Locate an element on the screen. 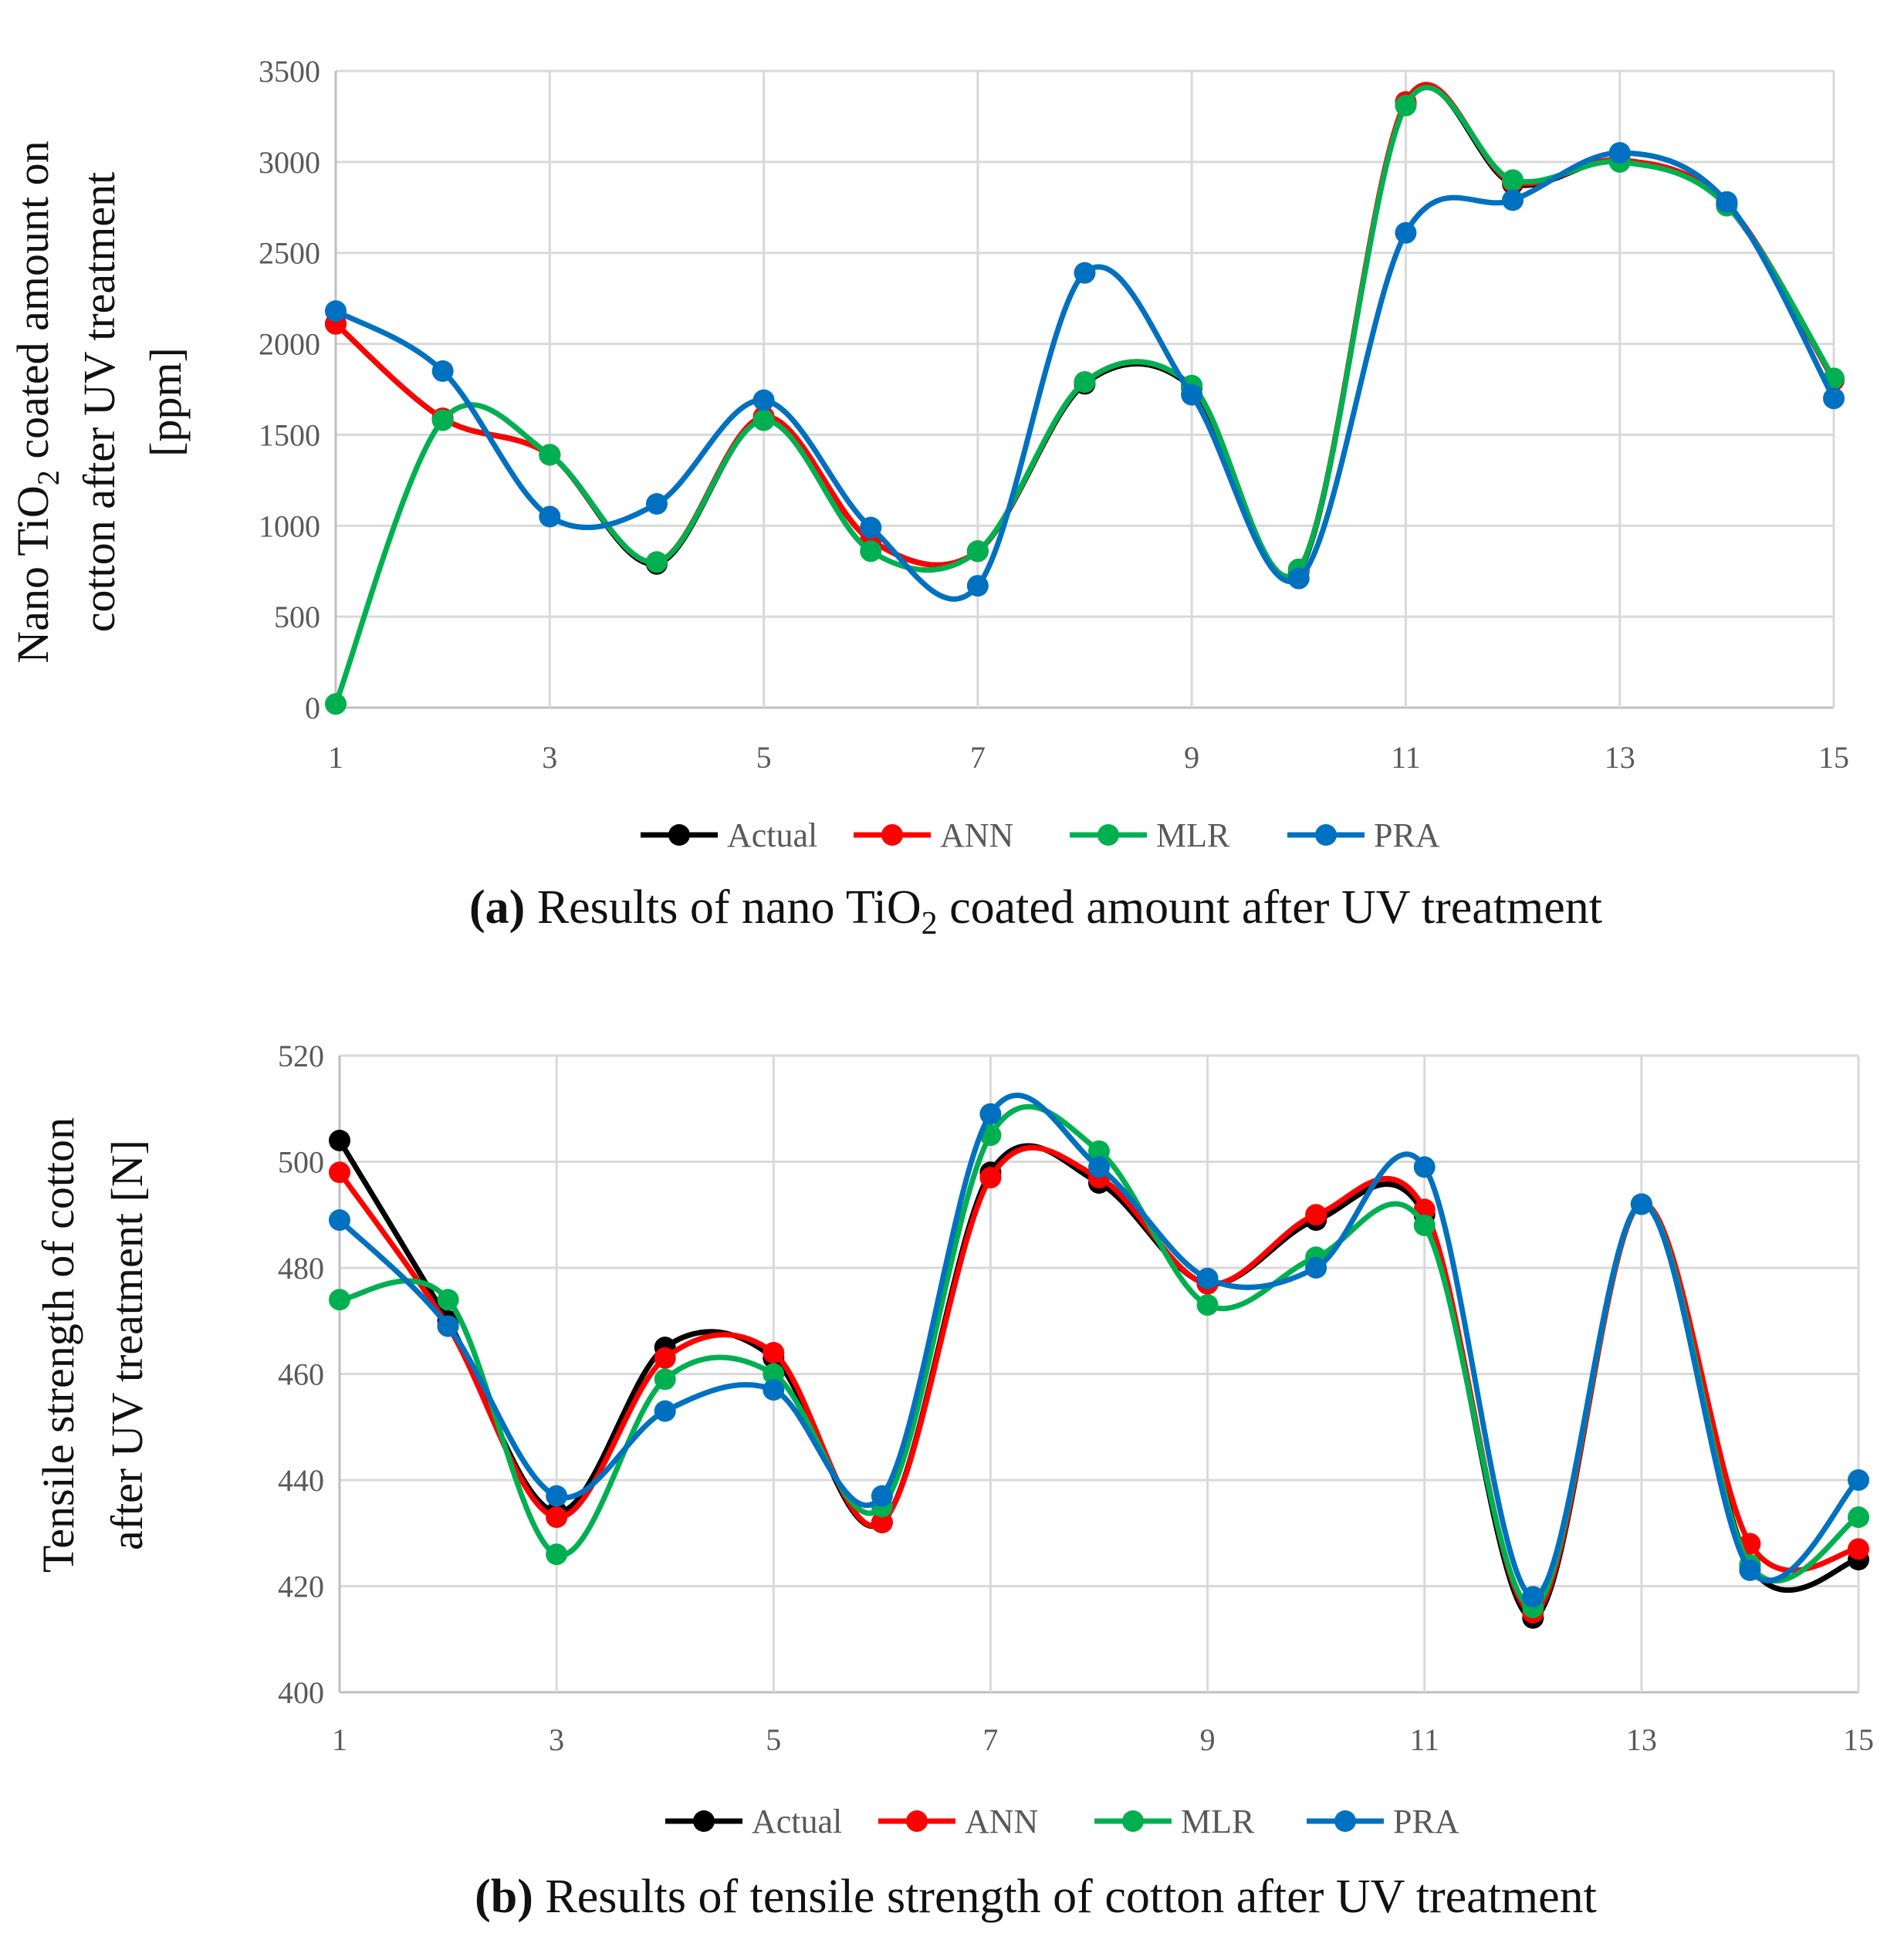 This screenshot has height=1950, width=1904. chart-b-y-tick-label: 520 is located at coordinates (301, 1056).